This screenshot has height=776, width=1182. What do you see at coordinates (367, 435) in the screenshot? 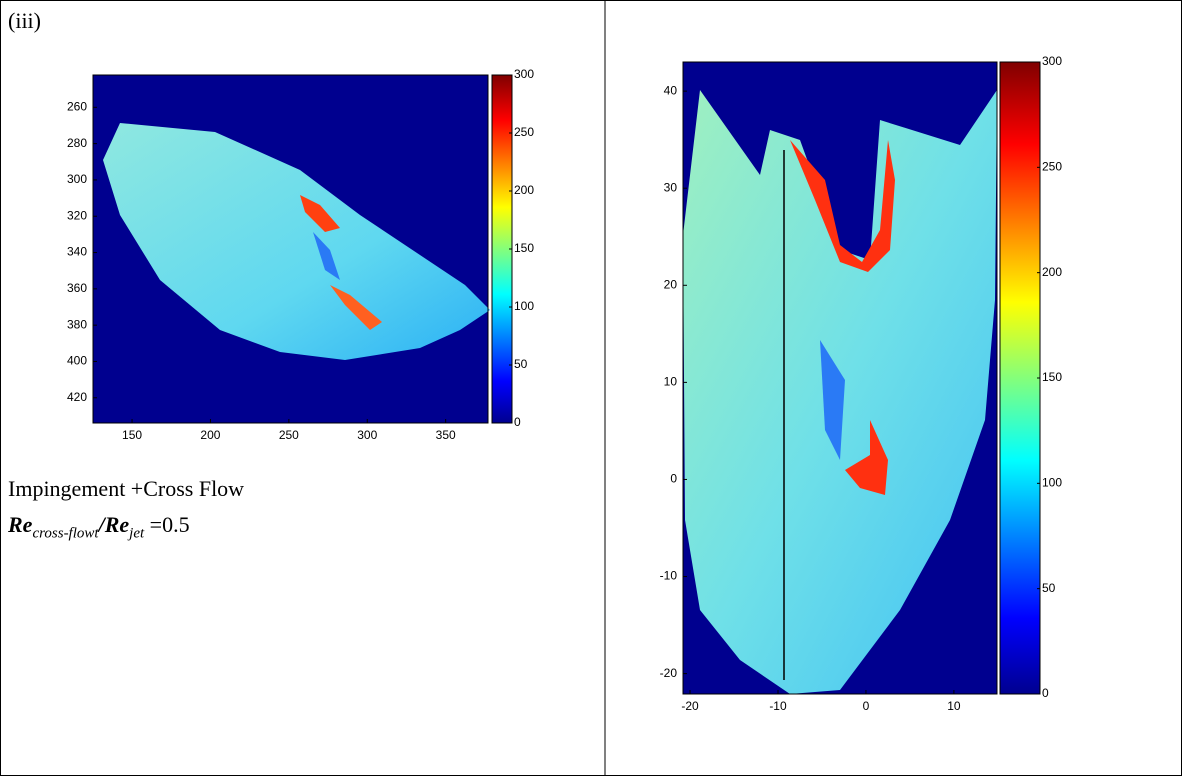
I see `x-tick-label: 300` at bounding box center [367, 435].